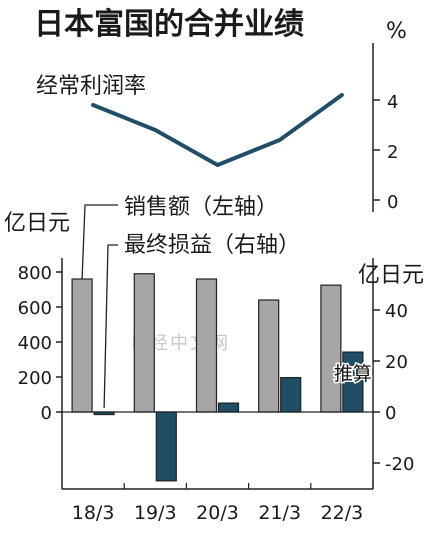  I want to click on right-y-tick-label: 40, so click(396, 311).